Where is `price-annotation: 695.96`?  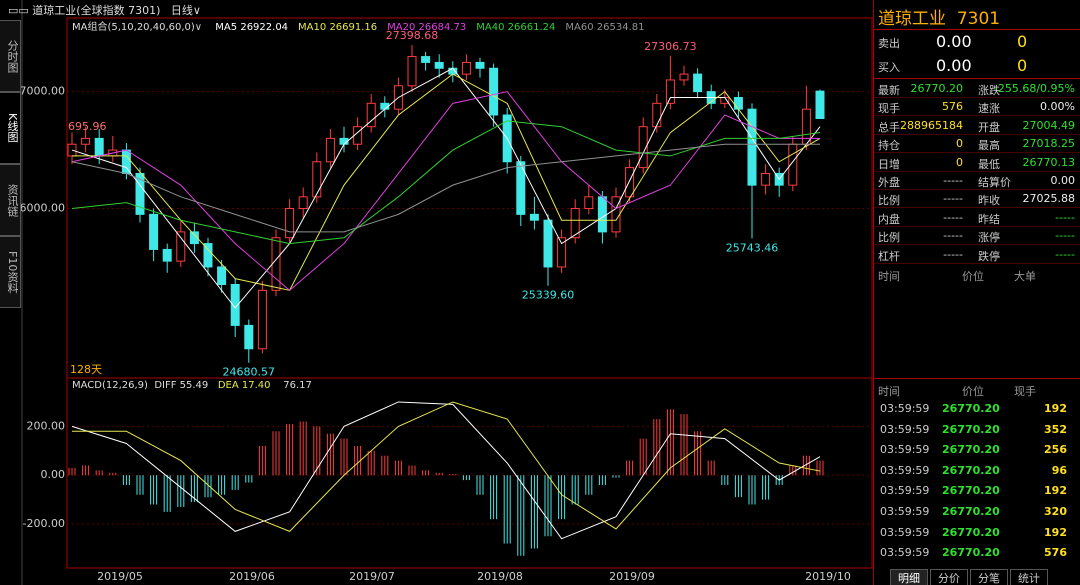 price-annotation: 695.96 is located at coordinates (87, 126).